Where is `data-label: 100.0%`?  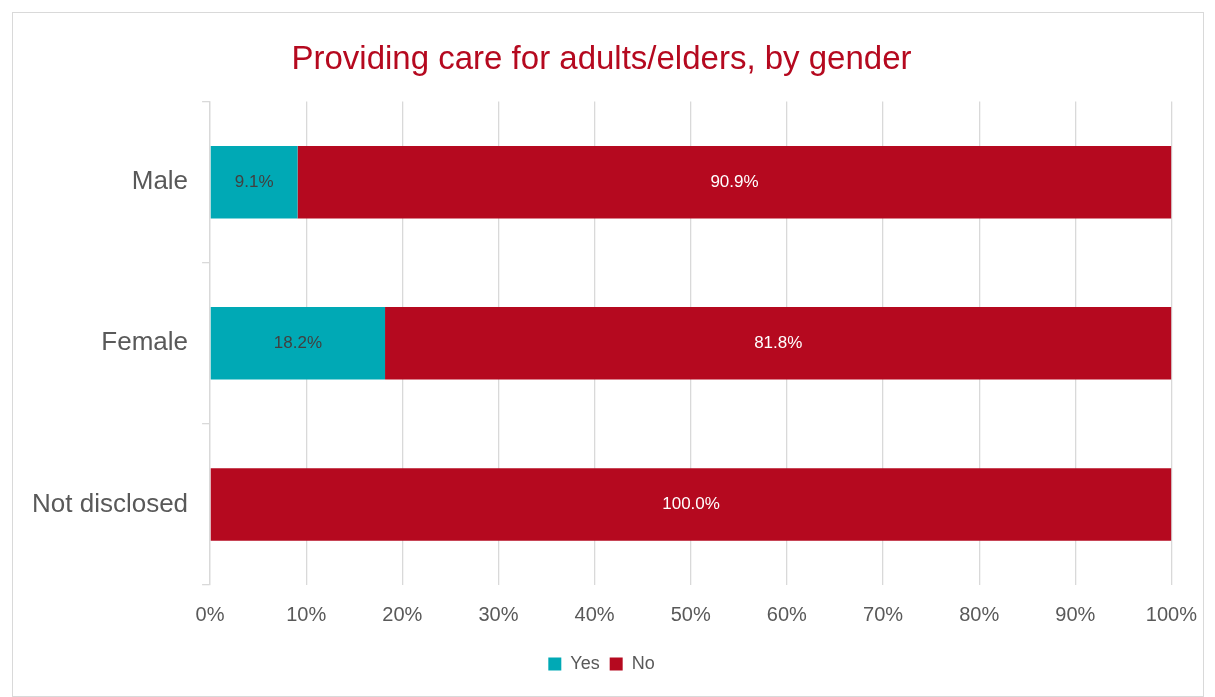 data-label: 100.0% is located at coordinates (691, 504).